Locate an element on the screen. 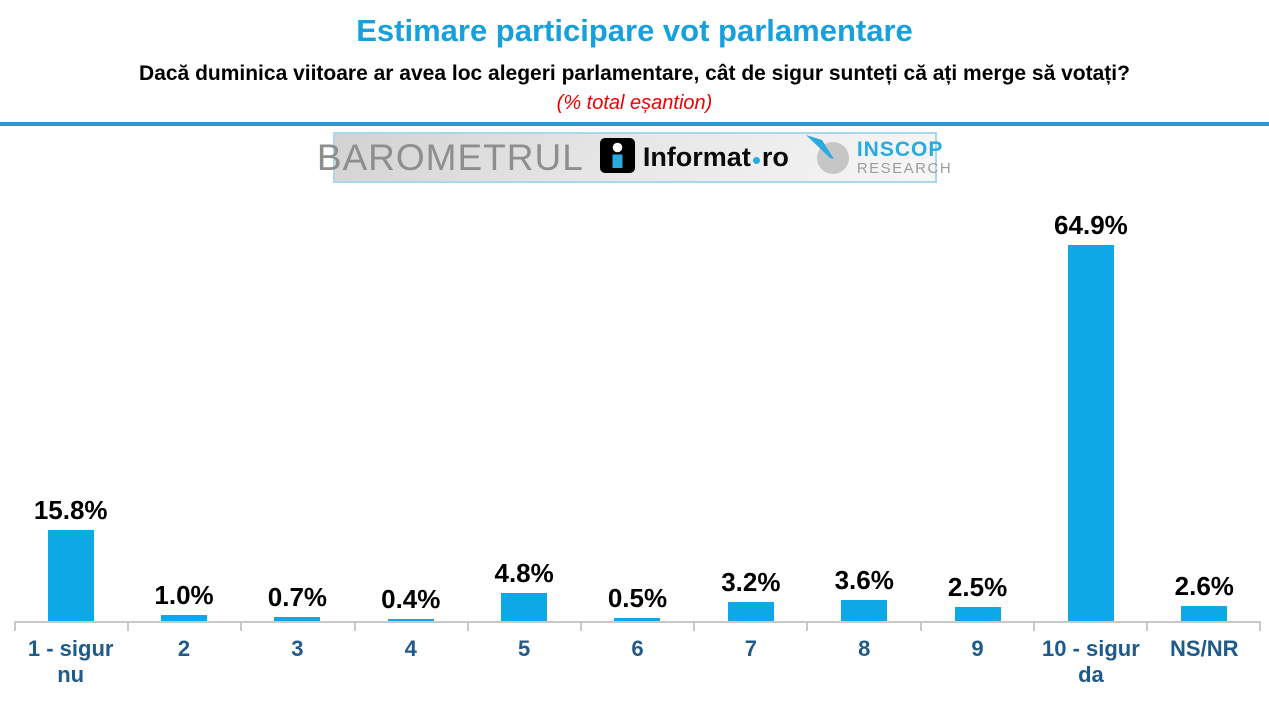 The image size is (1269, 716). bar-value-label: 0.5% is located at coordinates (637, 598).